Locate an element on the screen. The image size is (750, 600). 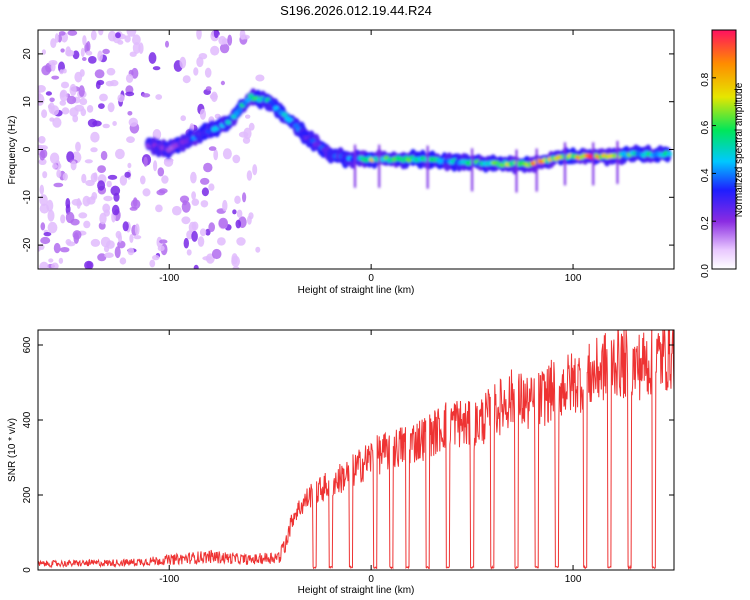
colorbar-scale is located at coordinates (724, 149).